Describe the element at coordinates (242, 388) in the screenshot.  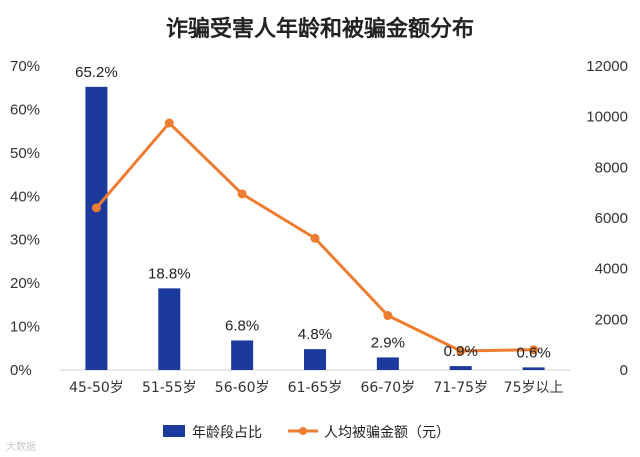
I see `category-label: 56-60岁` at that location.